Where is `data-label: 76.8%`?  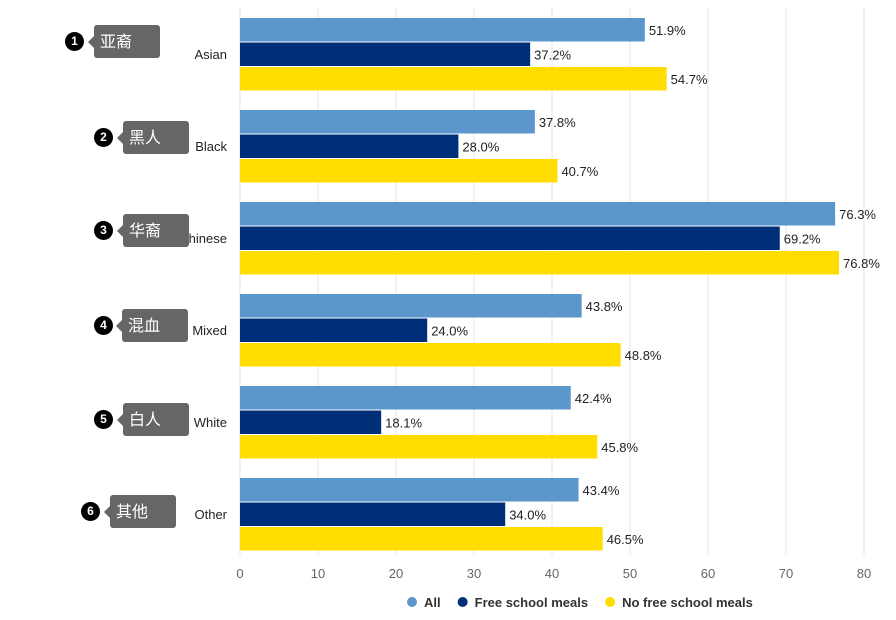
data-label: 76.8% is located at coordinates (861, 263).